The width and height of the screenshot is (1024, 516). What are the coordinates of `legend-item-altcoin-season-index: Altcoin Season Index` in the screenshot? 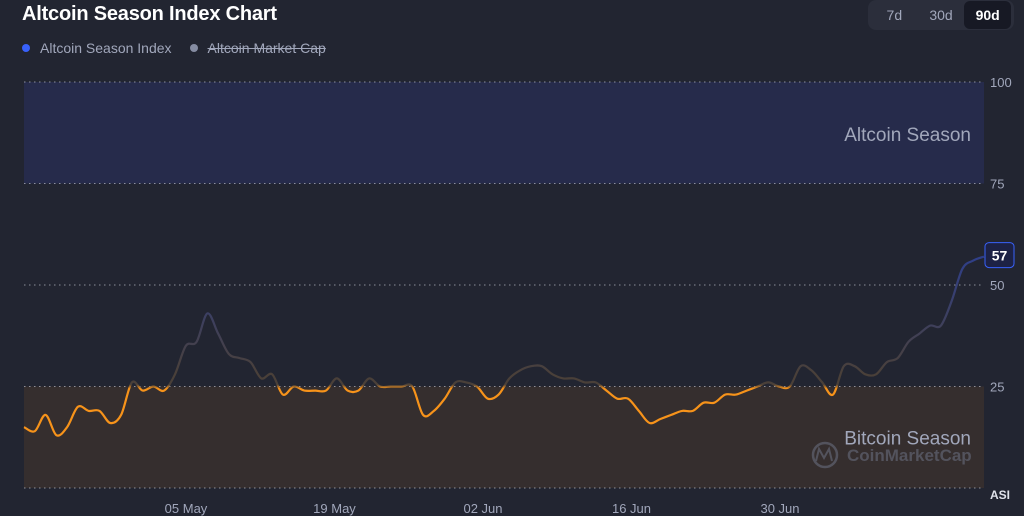 It's located at (97, 48).